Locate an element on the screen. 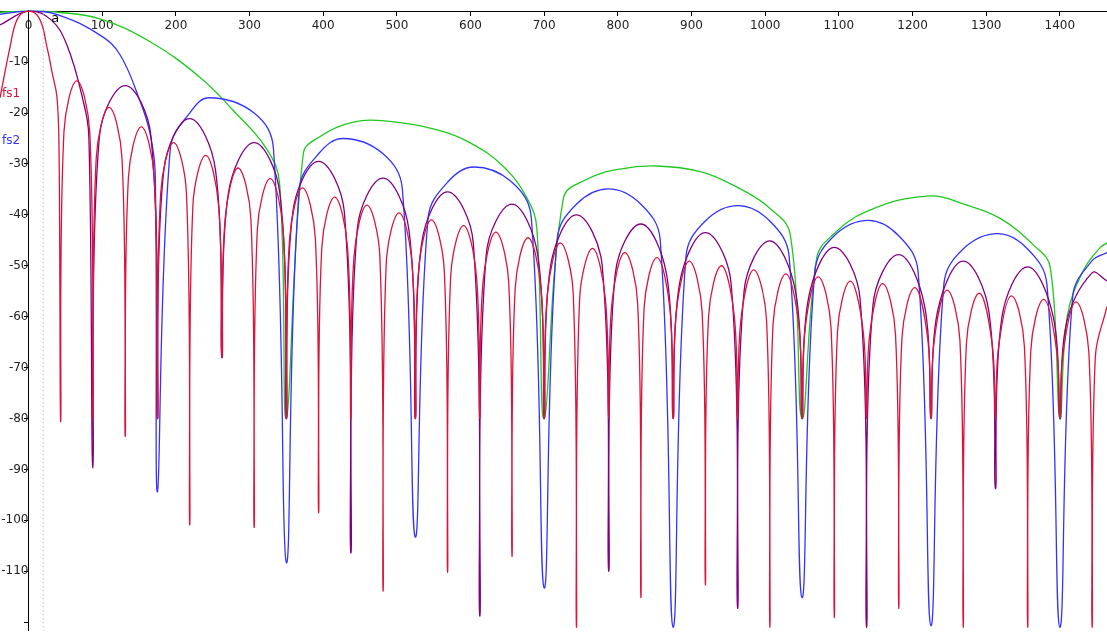 Image resolution: width=1107 pixels, height=641 pixels. x-tick-label: 400 is located at coordinates (323, 24).